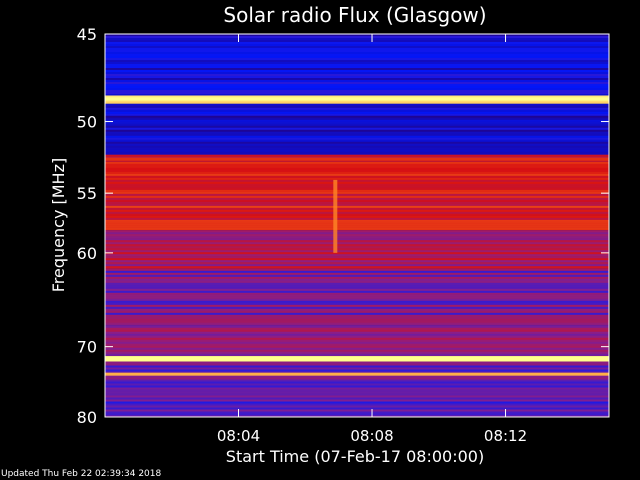 This screenshot has width=640, height=480. I want to click on chart-title: Solar radio Flux (Glasgow), so click(354, 15).